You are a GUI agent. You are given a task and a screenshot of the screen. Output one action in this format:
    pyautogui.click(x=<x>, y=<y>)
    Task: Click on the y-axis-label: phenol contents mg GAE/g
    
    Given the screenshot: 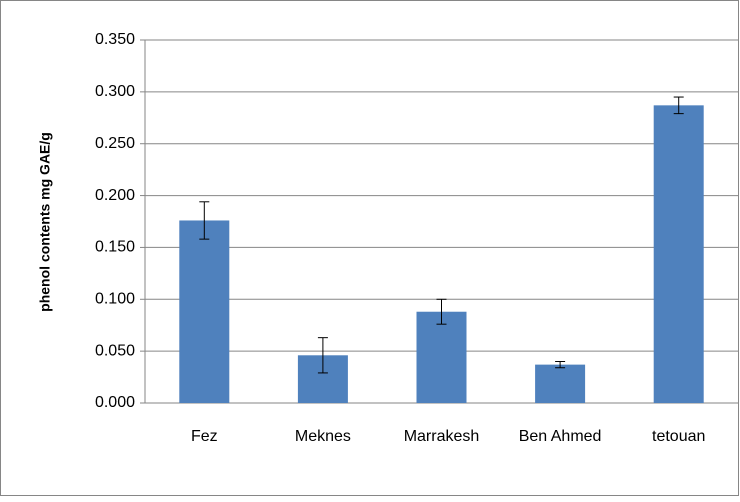 What is the action you would take?
    pyautogui.click(x=45, y=222)
    